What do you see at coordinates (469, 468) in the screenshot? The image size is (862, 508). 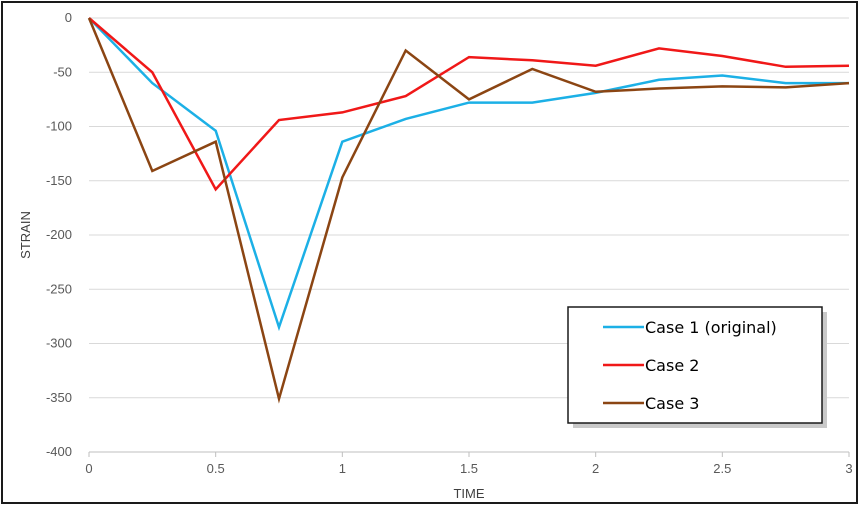 I see `x-tick-label: 1.5` at bounding box center [469, 468].